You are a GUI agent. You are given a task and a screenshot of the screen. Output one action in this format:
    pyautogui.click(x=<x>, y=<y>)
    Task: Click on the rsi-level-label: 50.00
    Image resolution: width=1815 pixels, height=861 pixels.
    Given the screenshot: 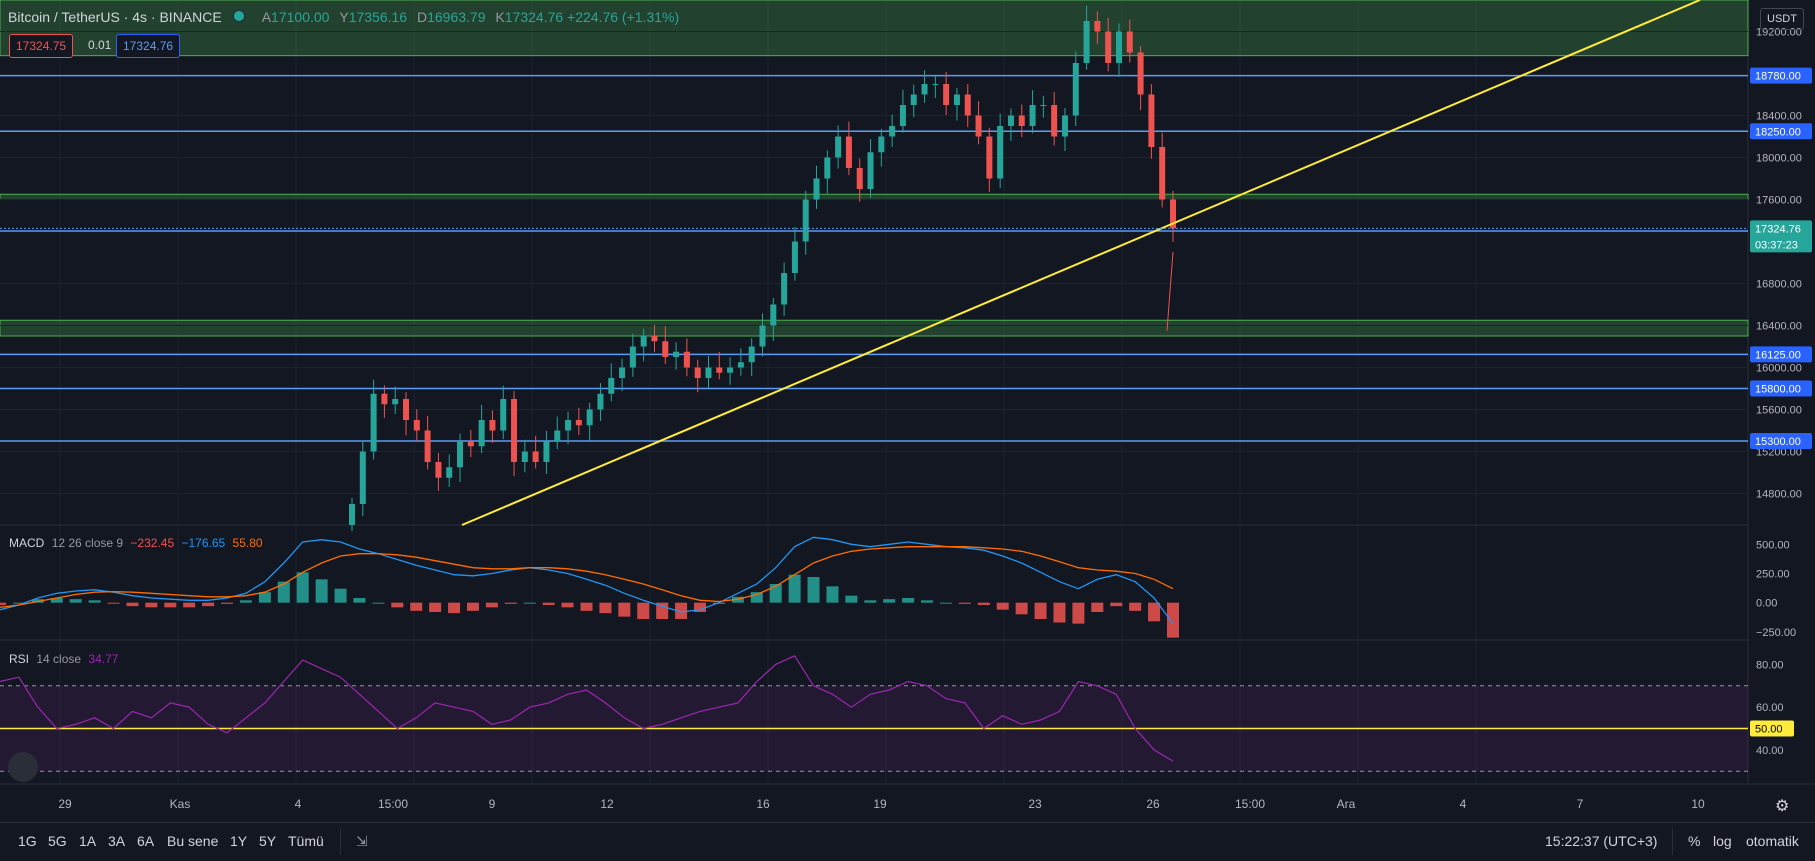 What is the action you would take?
    pyautogui.click(x=1769, y=730)
    